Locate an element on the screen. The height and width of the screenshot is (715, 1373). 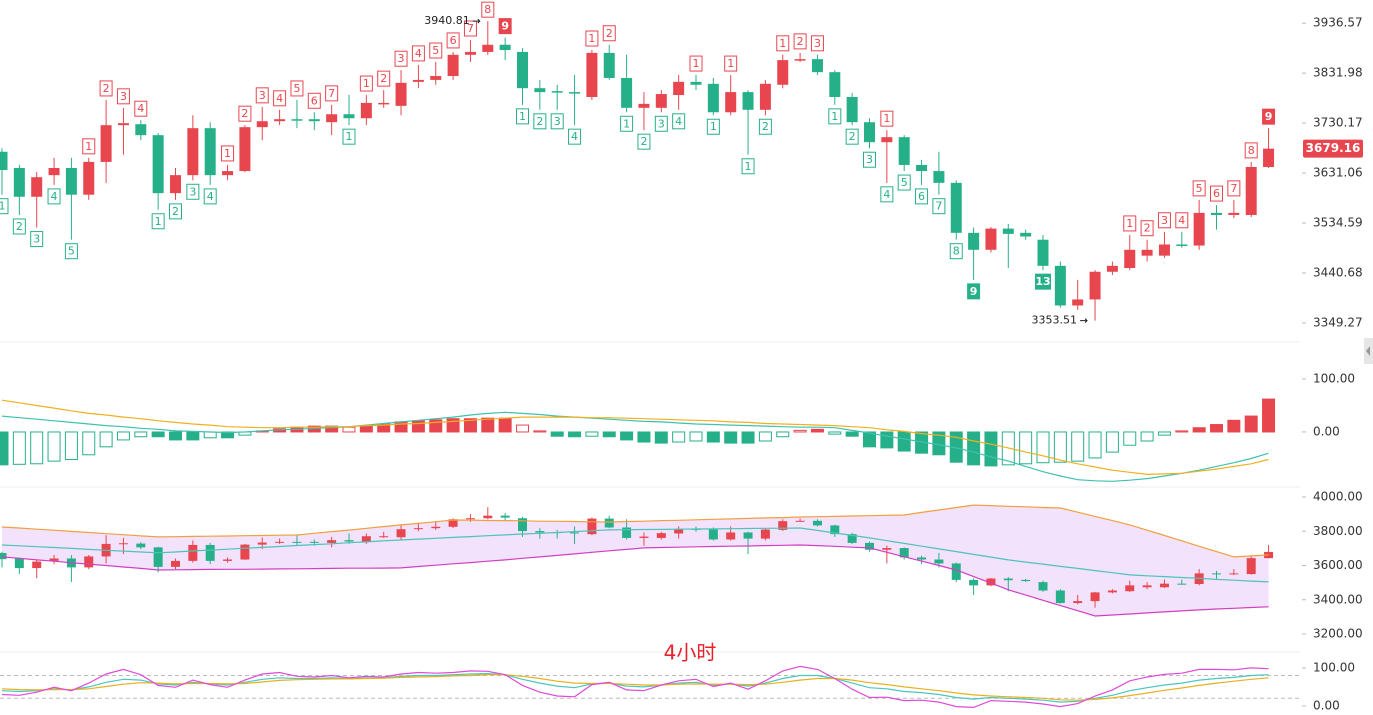
y-tick-label: 3349.27 is located at coordinates (1338, 322).